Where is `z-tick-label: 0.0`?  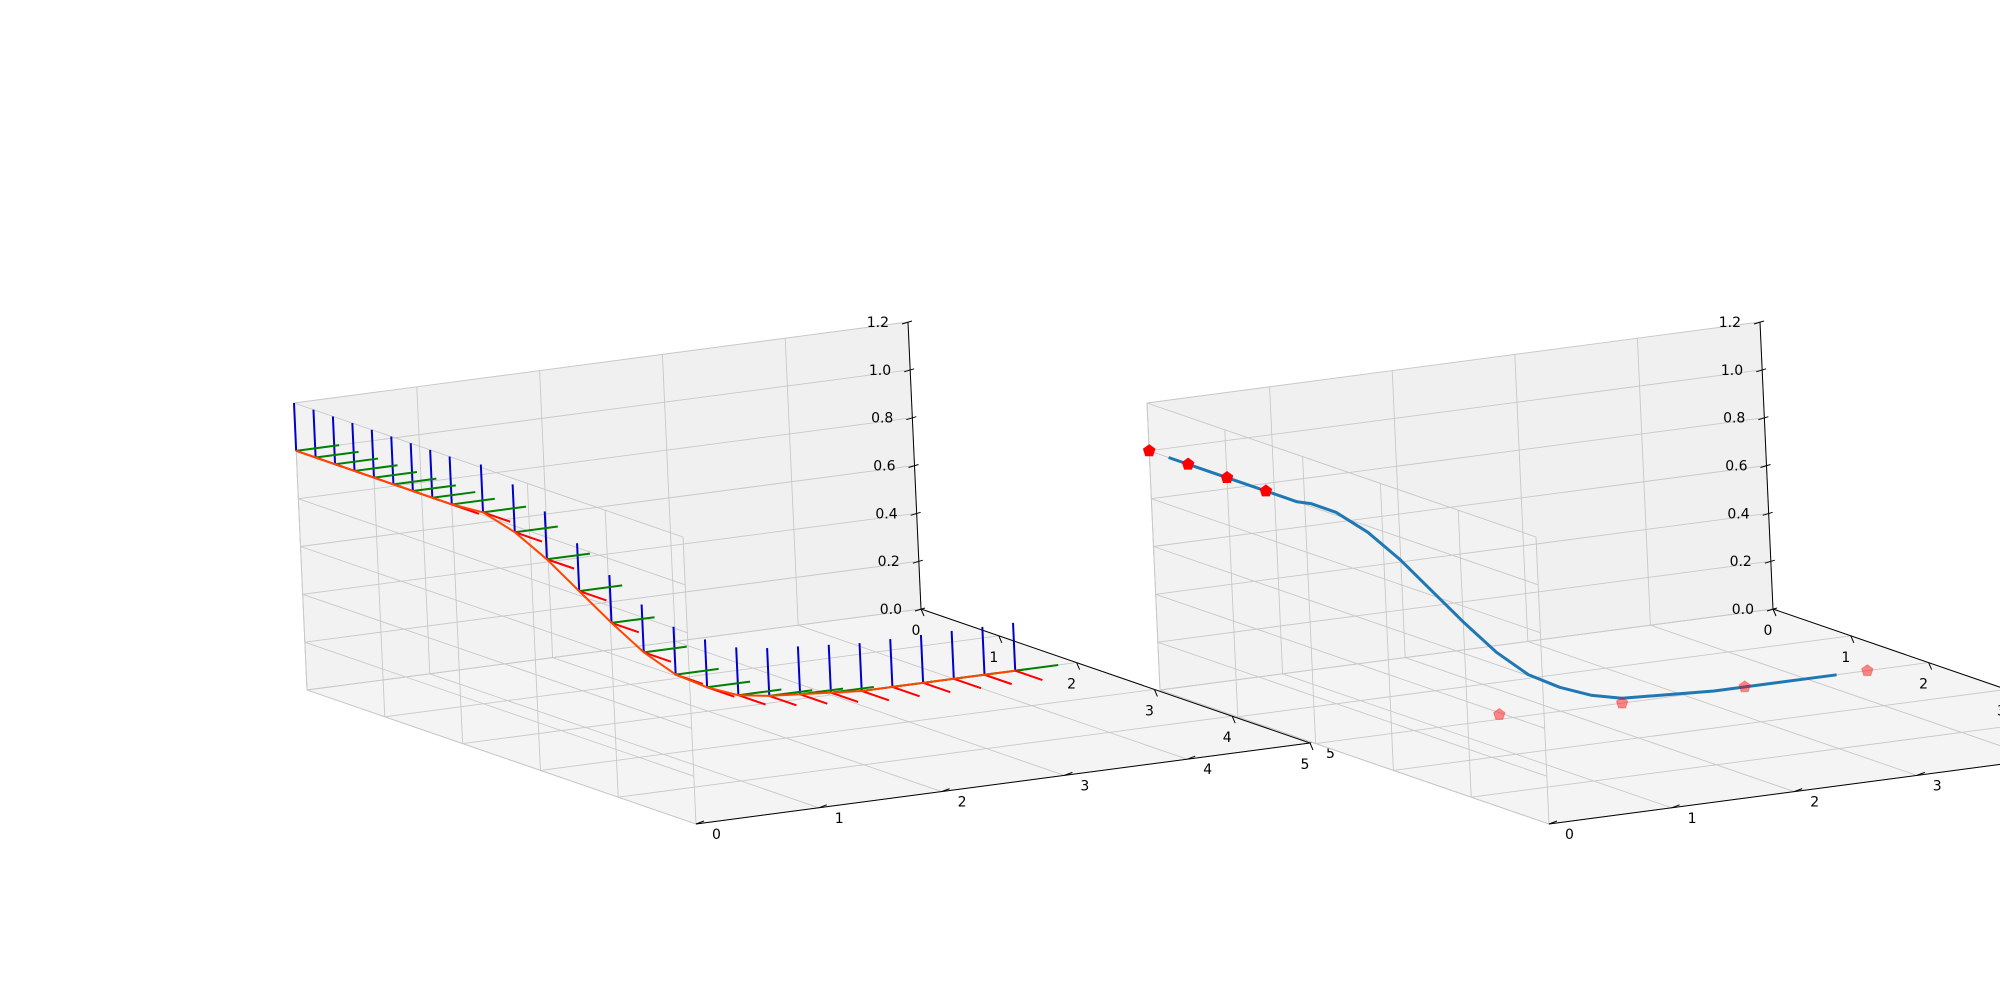 z-tick-label: 0.0 is located at coordinates (1743, 610).